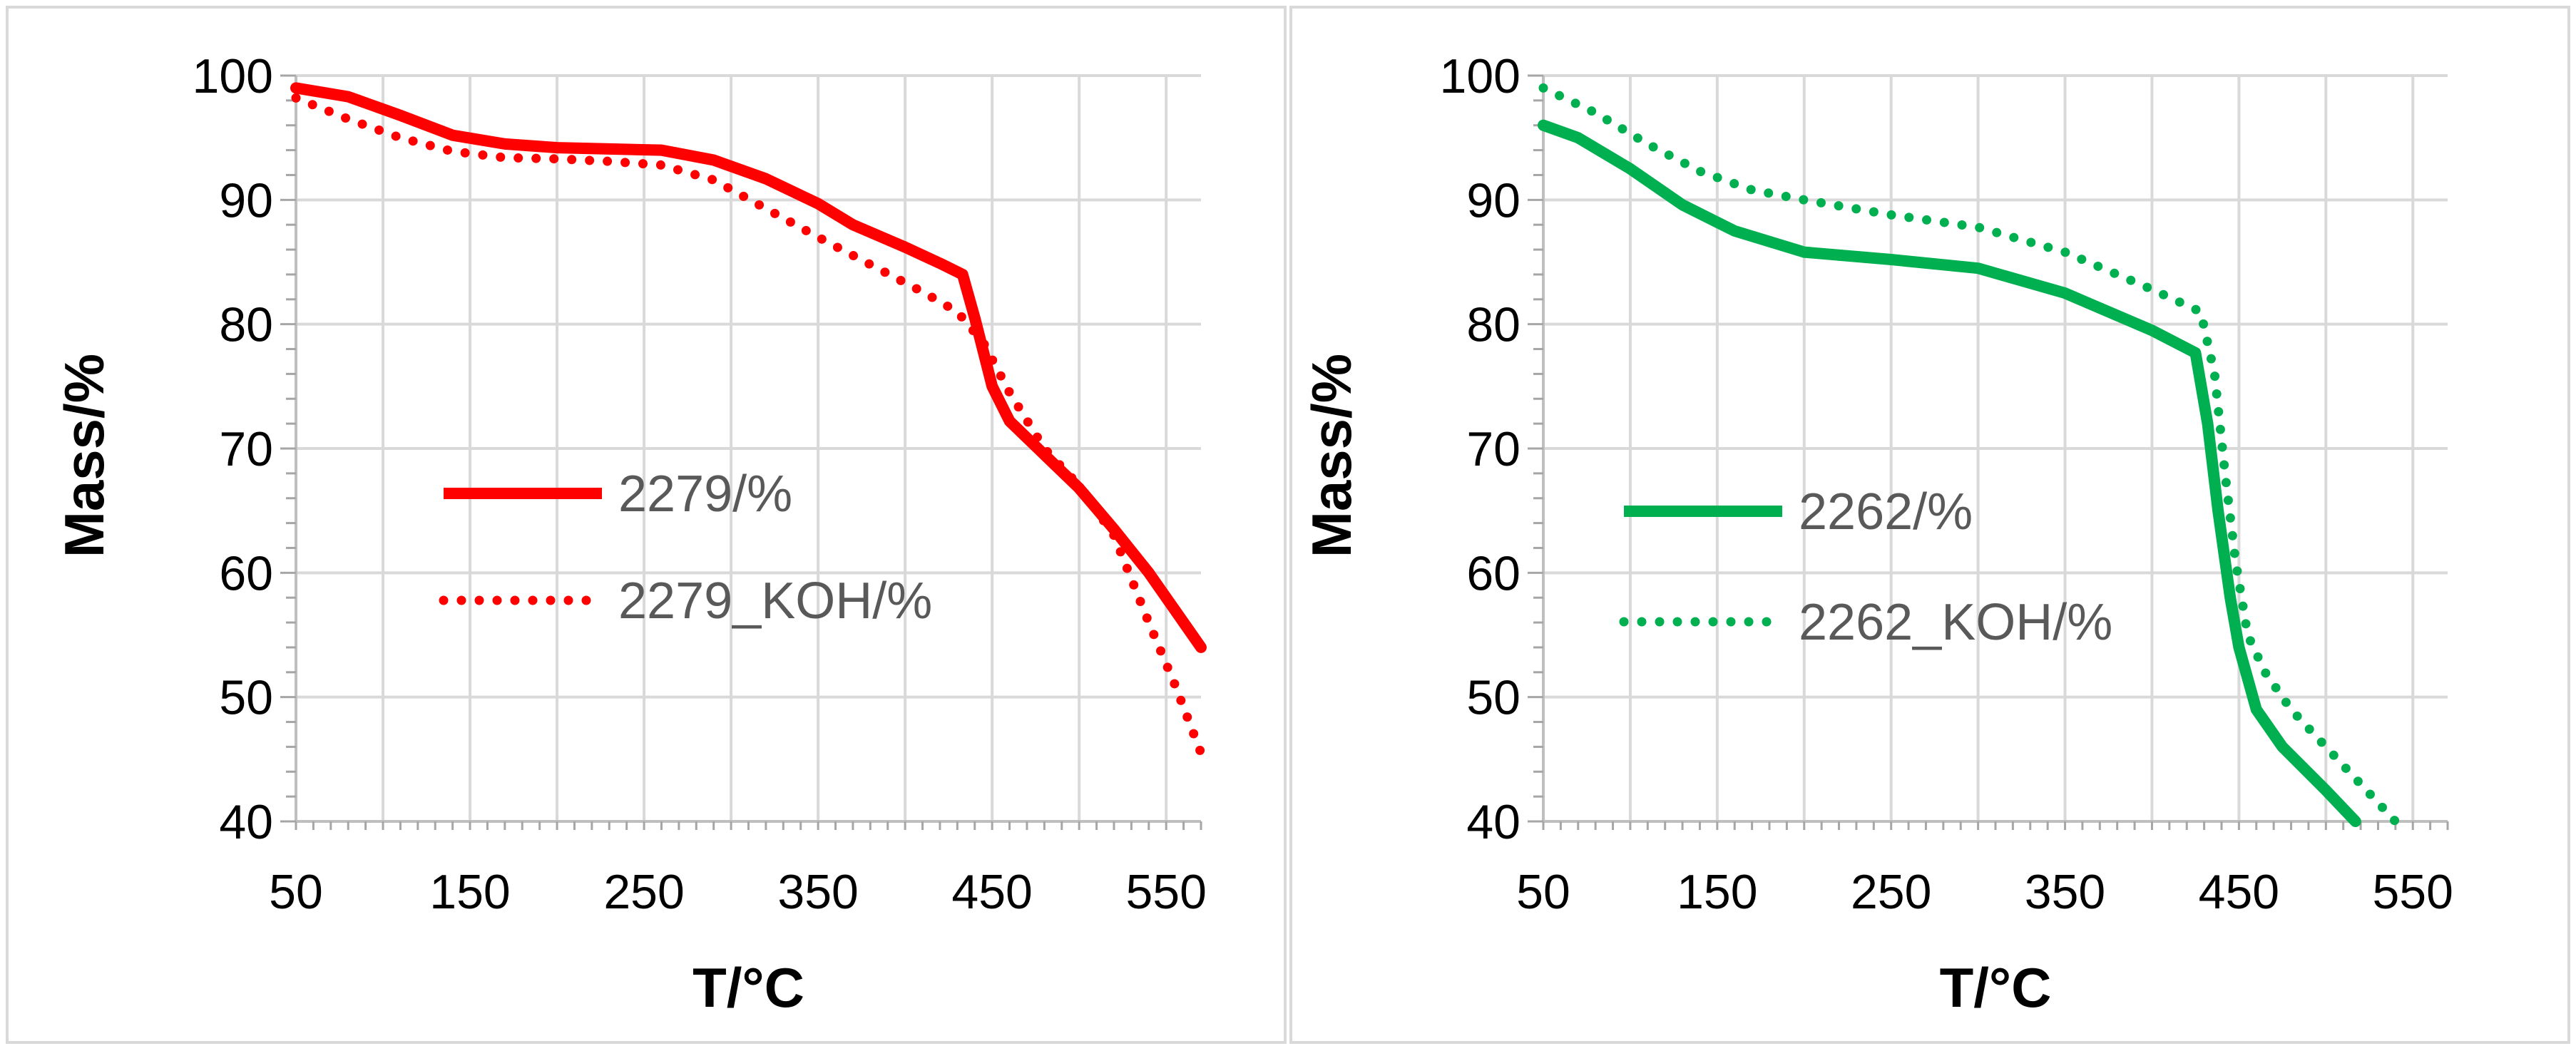 Image resolution: width=2576 pixels, height=1051 pixels. What do you see at coordinates (775, 602) in the screenshot?
I see `legend-label: 2279_KOH/%` at bounding box center [775, 602].